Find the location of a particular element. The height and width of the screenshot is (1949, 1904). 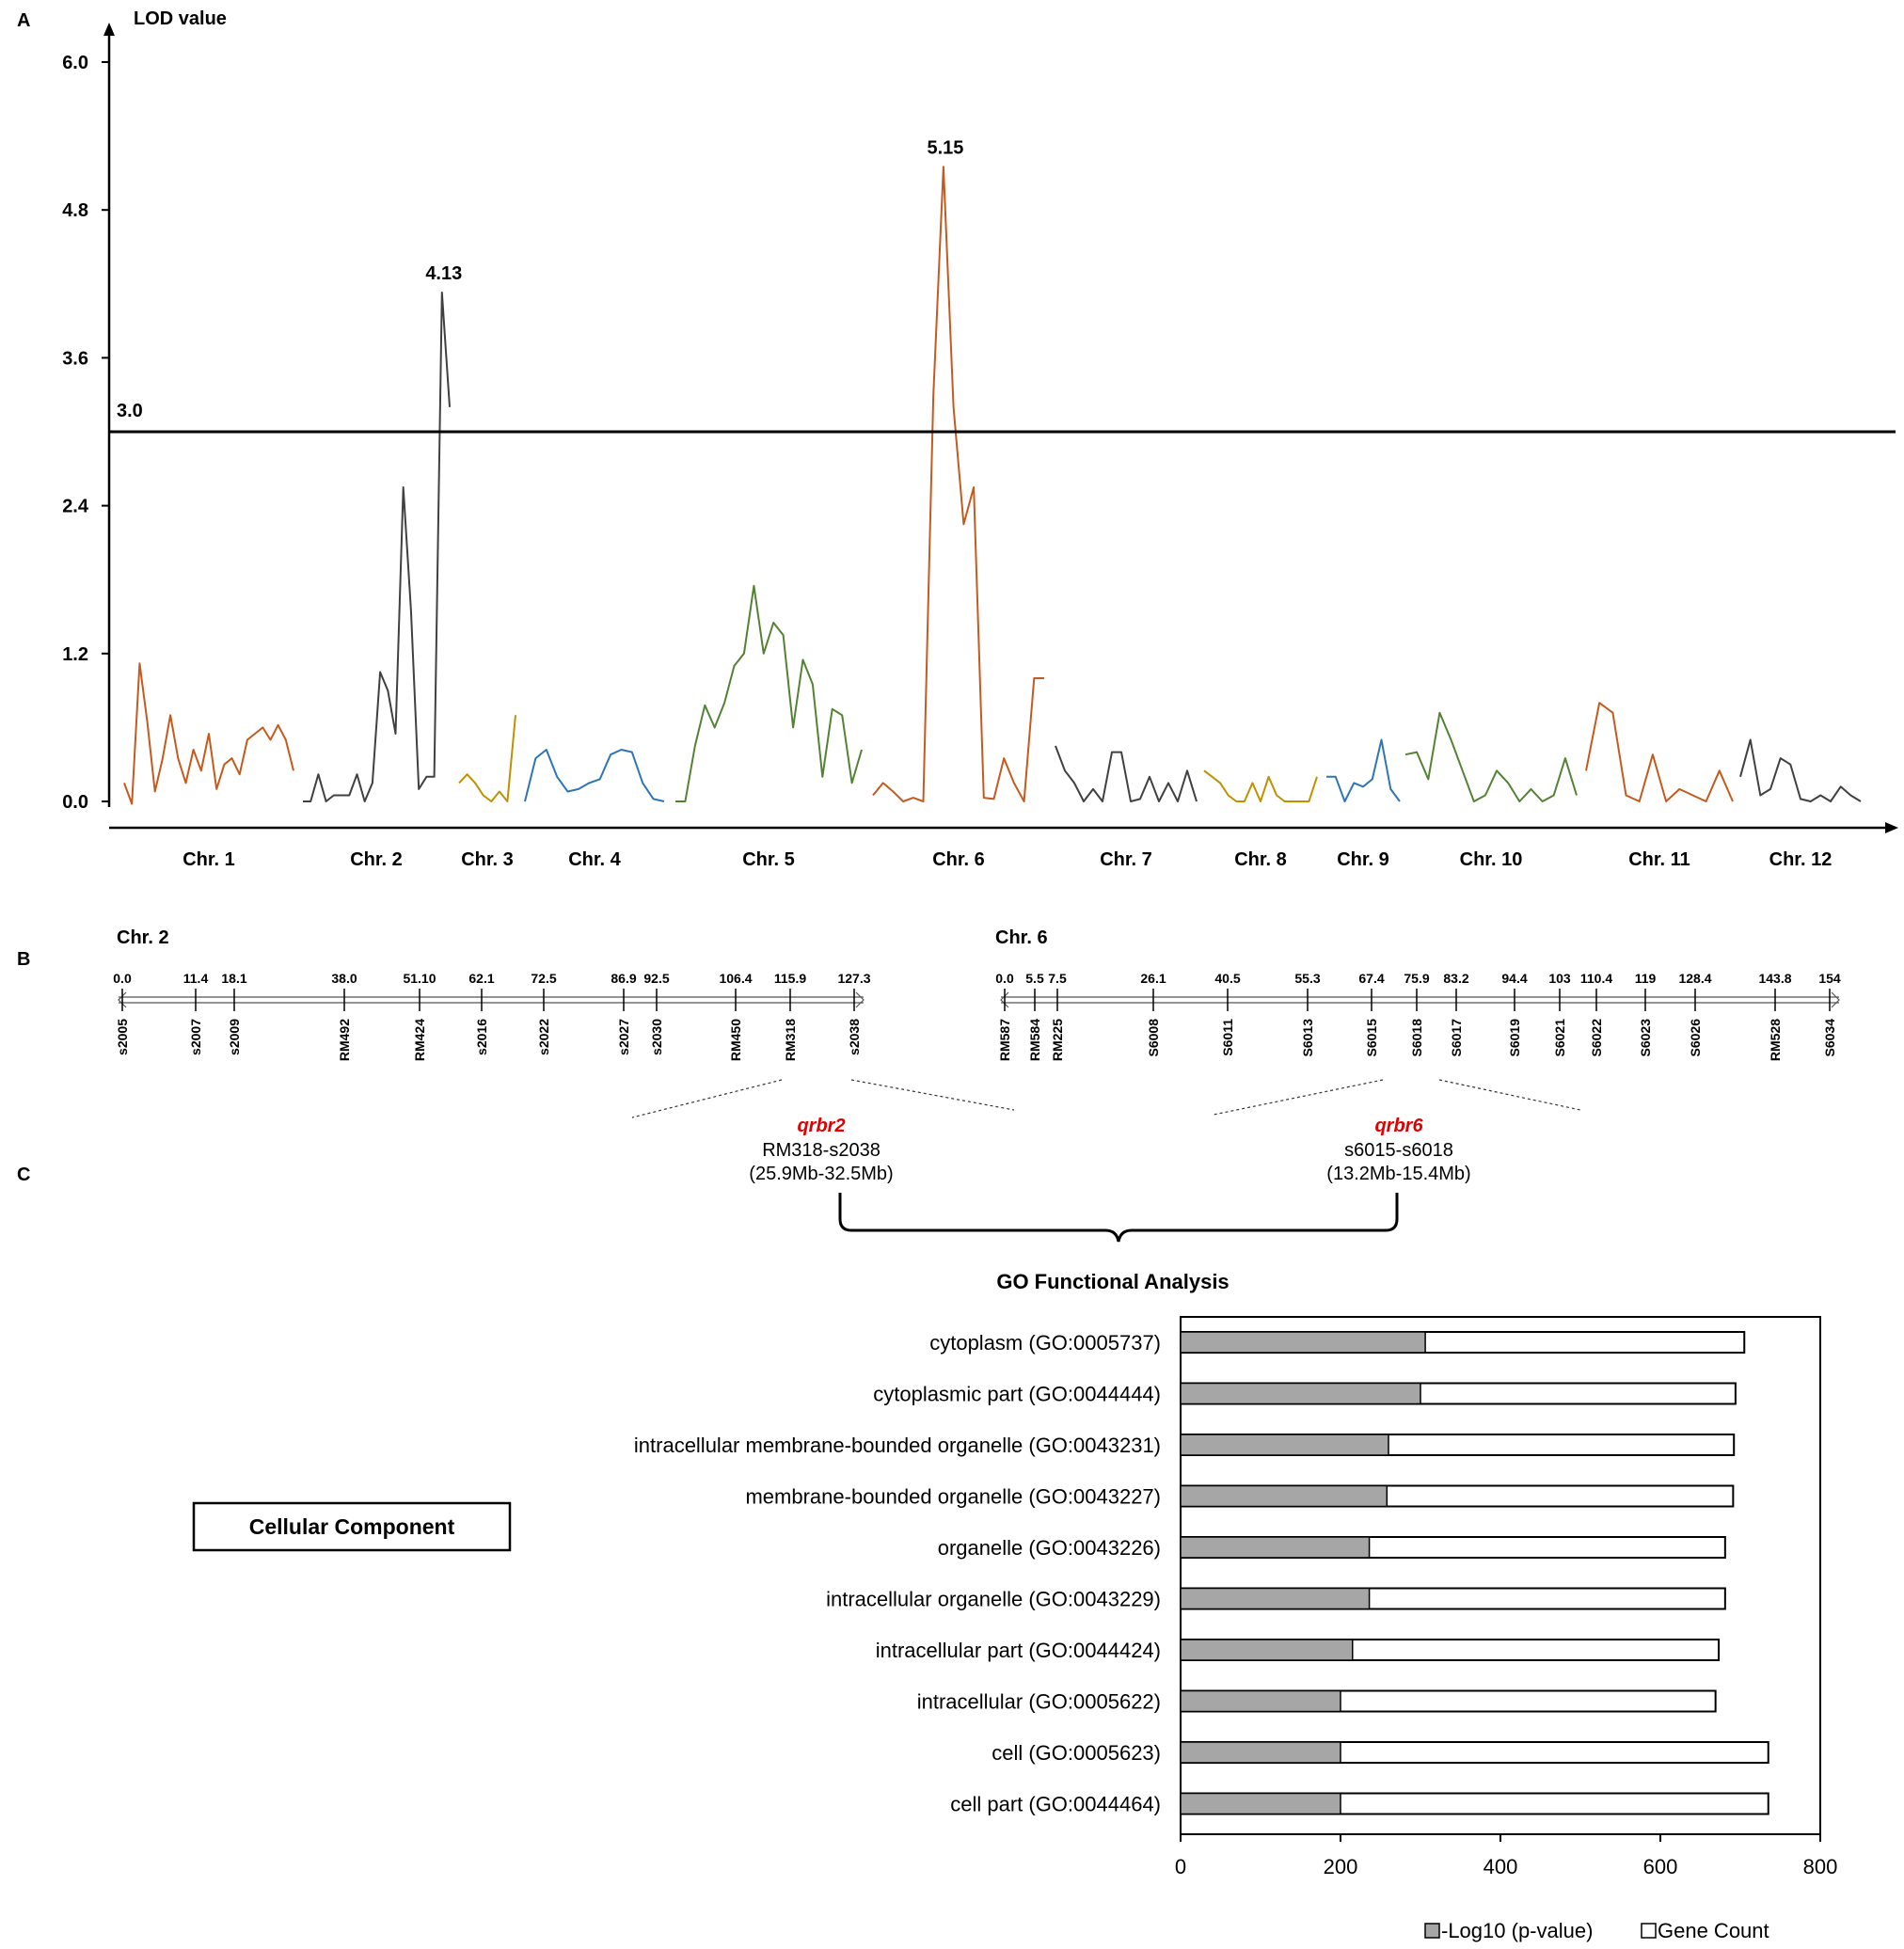

legend-label-pvalue: -Log10 (p-value) is located at coordinates (1517, 1930).